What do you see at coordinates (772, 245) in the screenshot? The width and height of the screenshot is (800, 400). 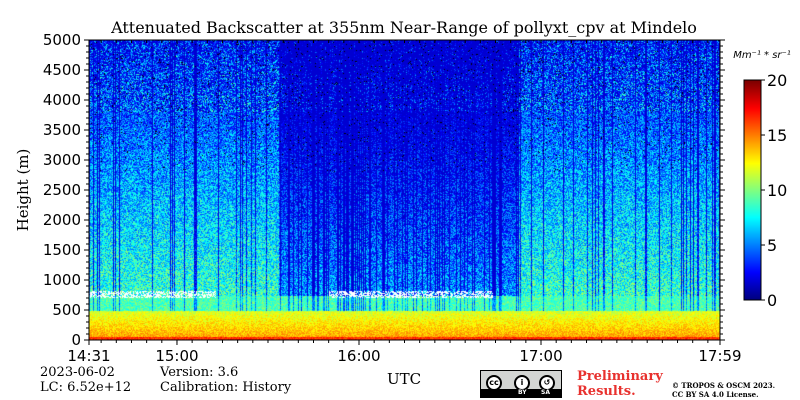 I see `colorbar-tick-label: 5` at bounding box center [772, 245].